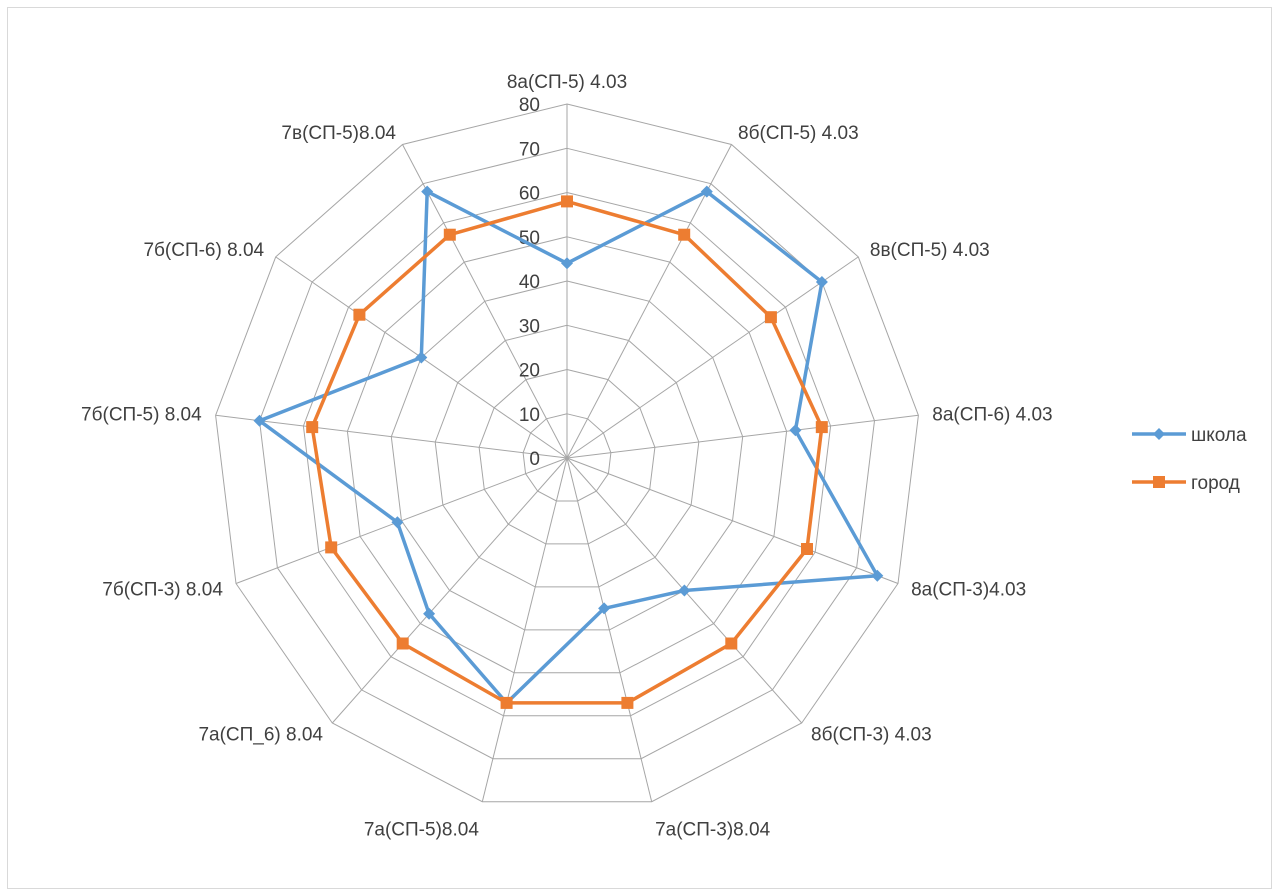  What do you see at coordinates (260, 735) in the screenshot?
I see `category-label: 7а(СП_6) 8.04` at bounding box center [260, 735].